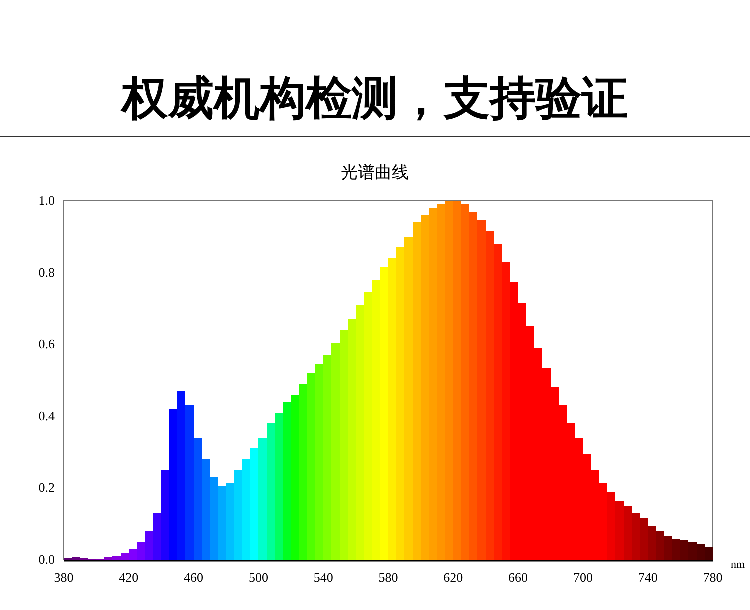  I want to click on x-tick-label: 660, so click(518, 577).